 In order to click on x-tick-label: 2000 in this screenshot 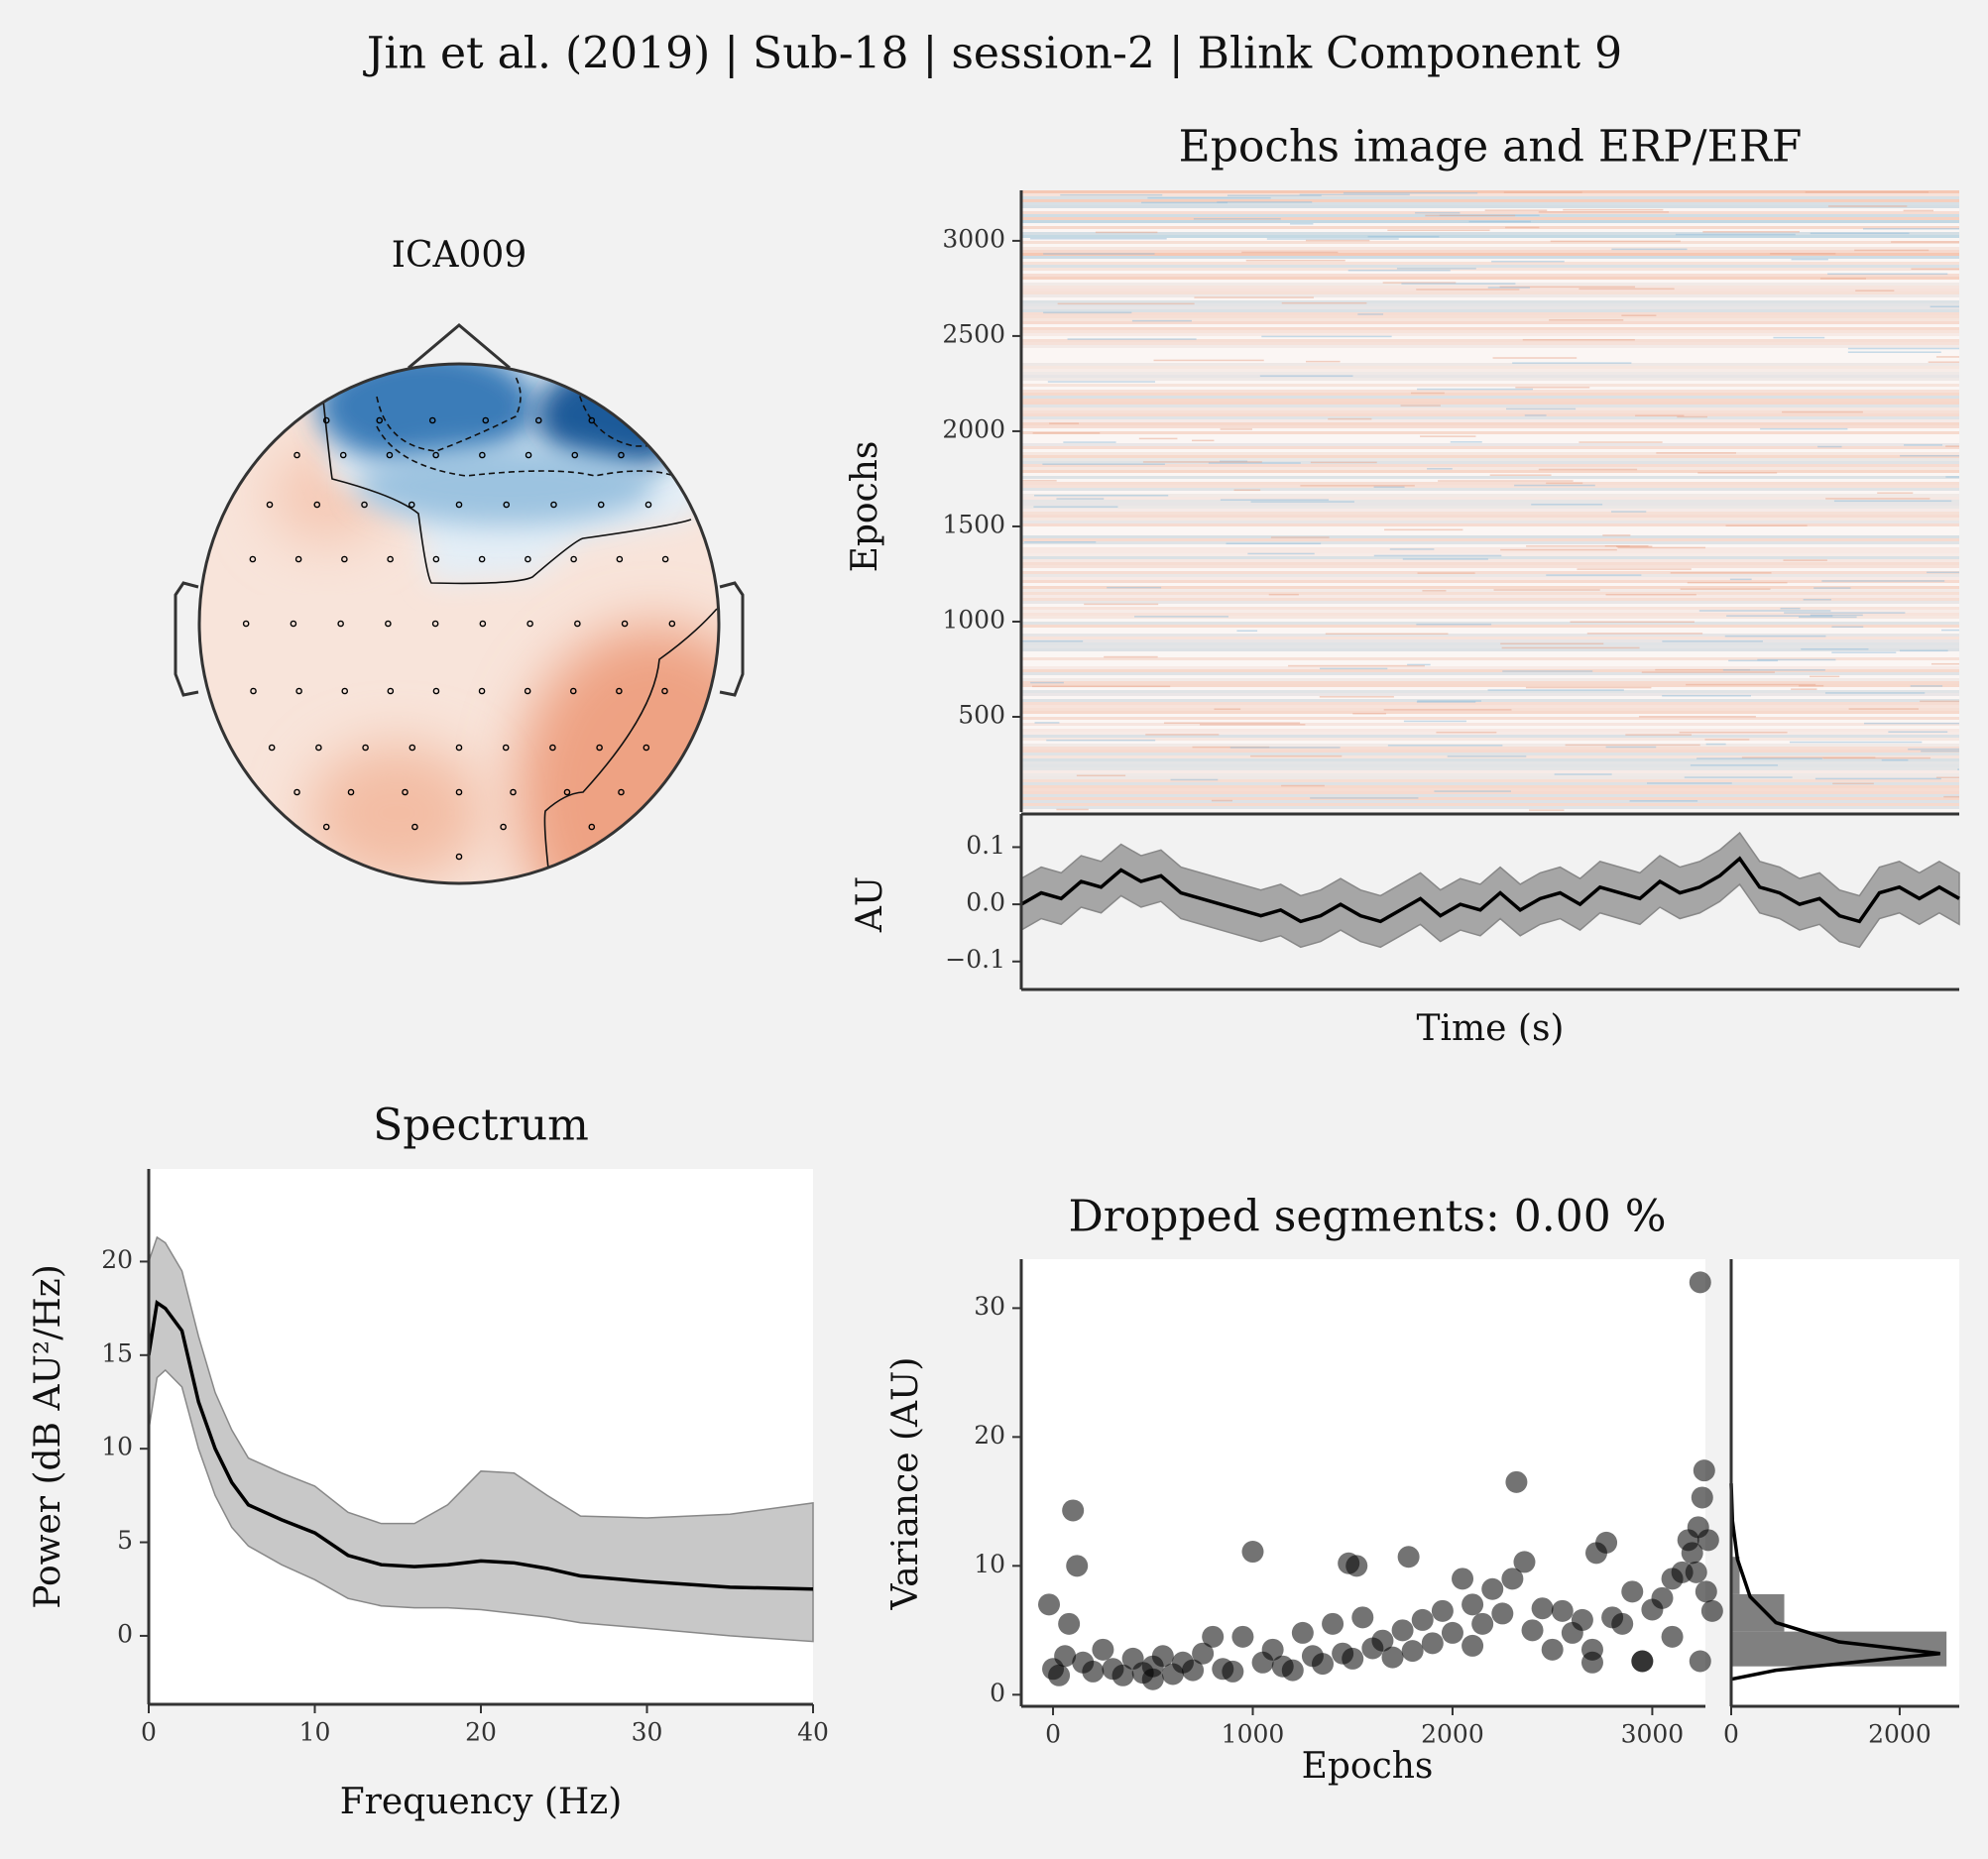, I will do `click(1452, 1735)`.